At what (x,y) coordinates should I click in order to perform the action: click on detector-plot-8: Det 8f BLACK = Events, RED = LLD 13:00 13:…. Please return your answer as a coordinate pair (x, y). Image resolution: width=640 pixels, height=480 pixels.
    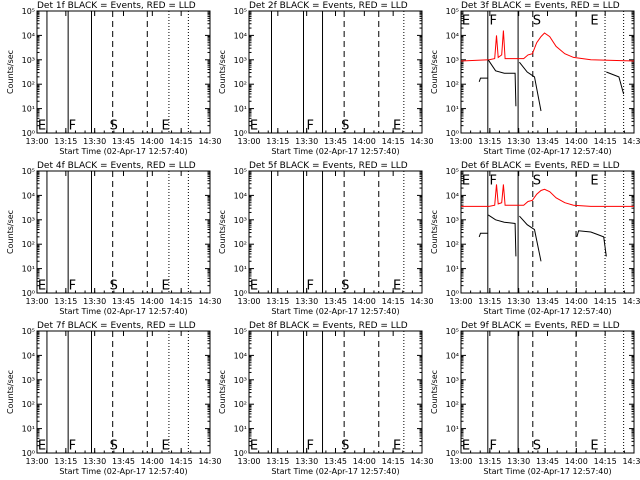
    Looking at the image, I should click on (326, 398).